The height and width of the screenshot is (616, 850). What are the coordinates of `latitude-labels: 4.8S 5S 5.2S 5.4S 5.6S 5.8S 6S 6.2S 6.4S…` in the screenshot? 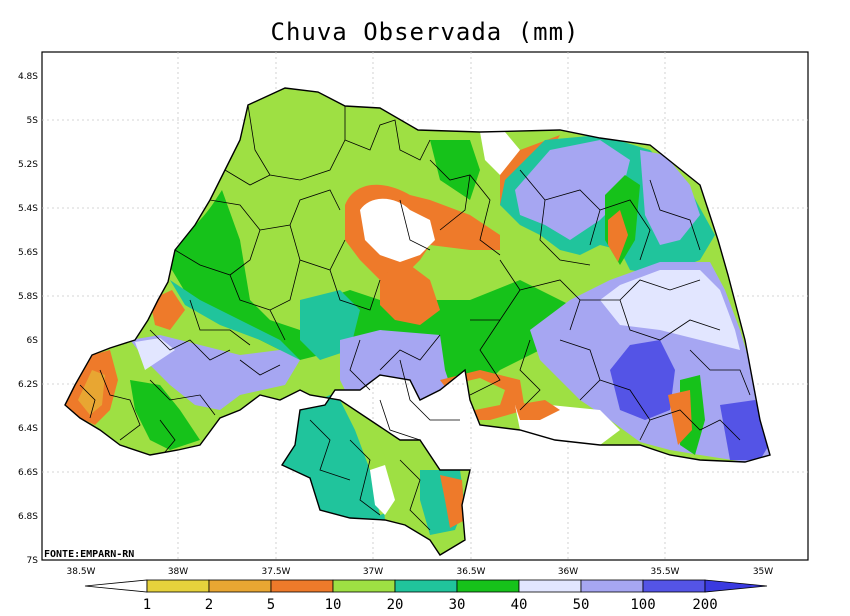 It's located at (28, 319).